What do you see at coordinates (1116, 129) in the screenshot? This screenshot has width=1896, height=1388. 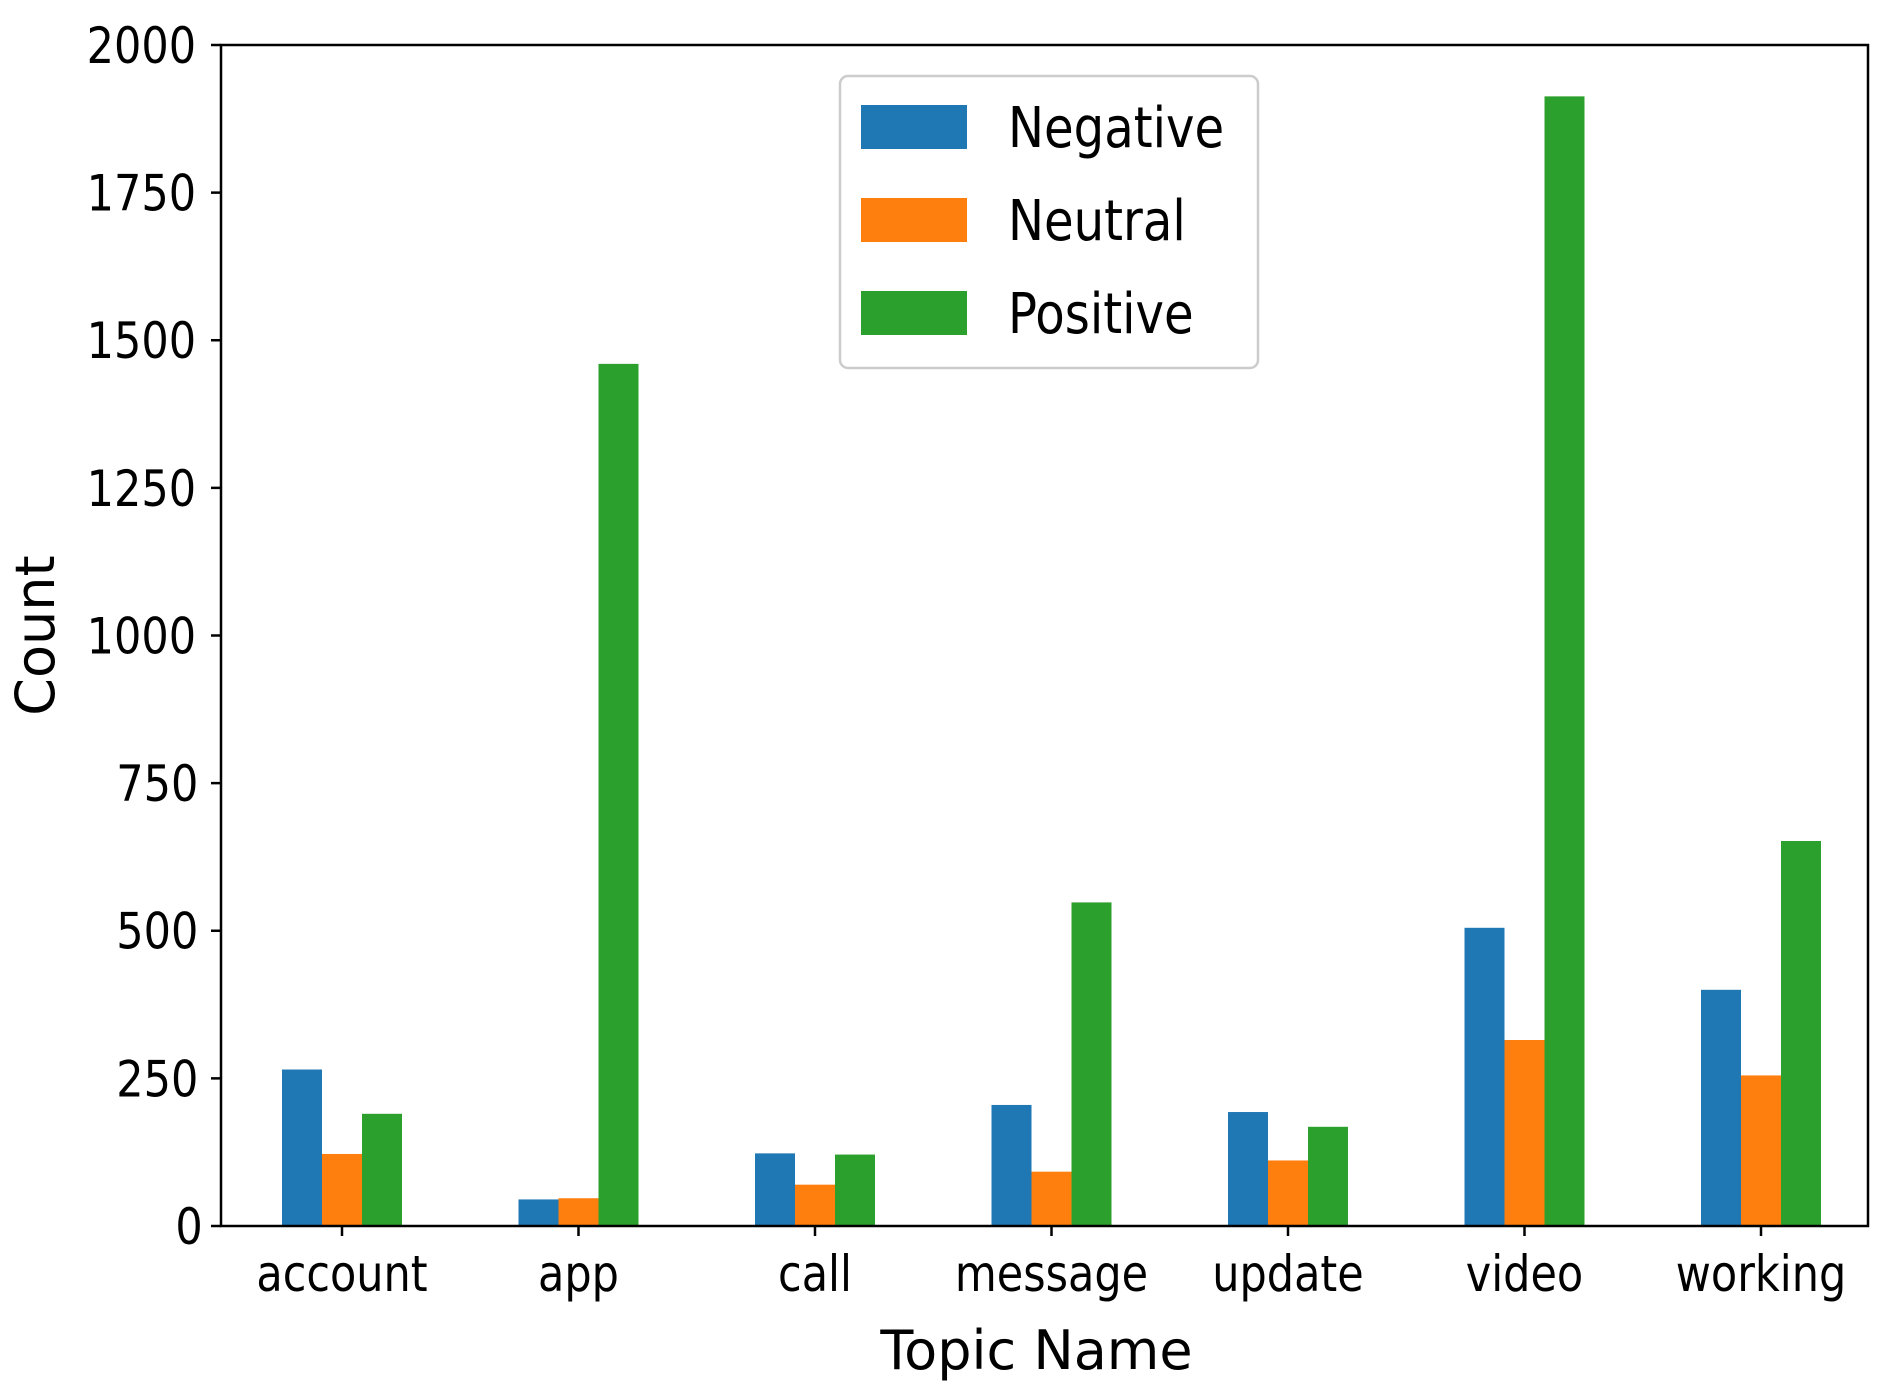 I see `legend-label-negative: Negative` at bounding box center [1116, 129].